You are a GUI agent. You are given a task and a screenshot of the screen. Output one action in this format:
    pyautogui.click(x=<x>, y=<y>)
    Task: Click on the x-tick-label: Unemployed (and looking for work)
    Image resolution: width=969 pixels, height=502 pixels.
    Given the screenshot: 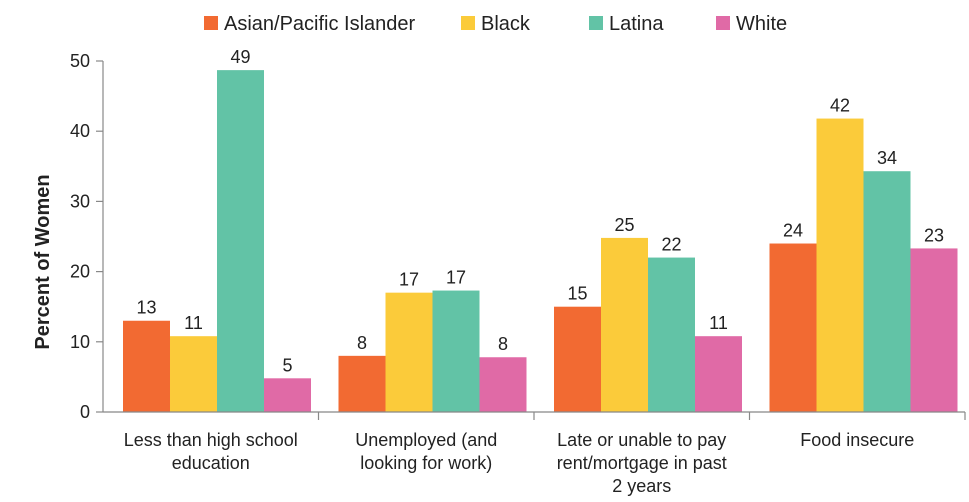 What is the action you would take?
    pyautogui.click(x=426, y=451)
    